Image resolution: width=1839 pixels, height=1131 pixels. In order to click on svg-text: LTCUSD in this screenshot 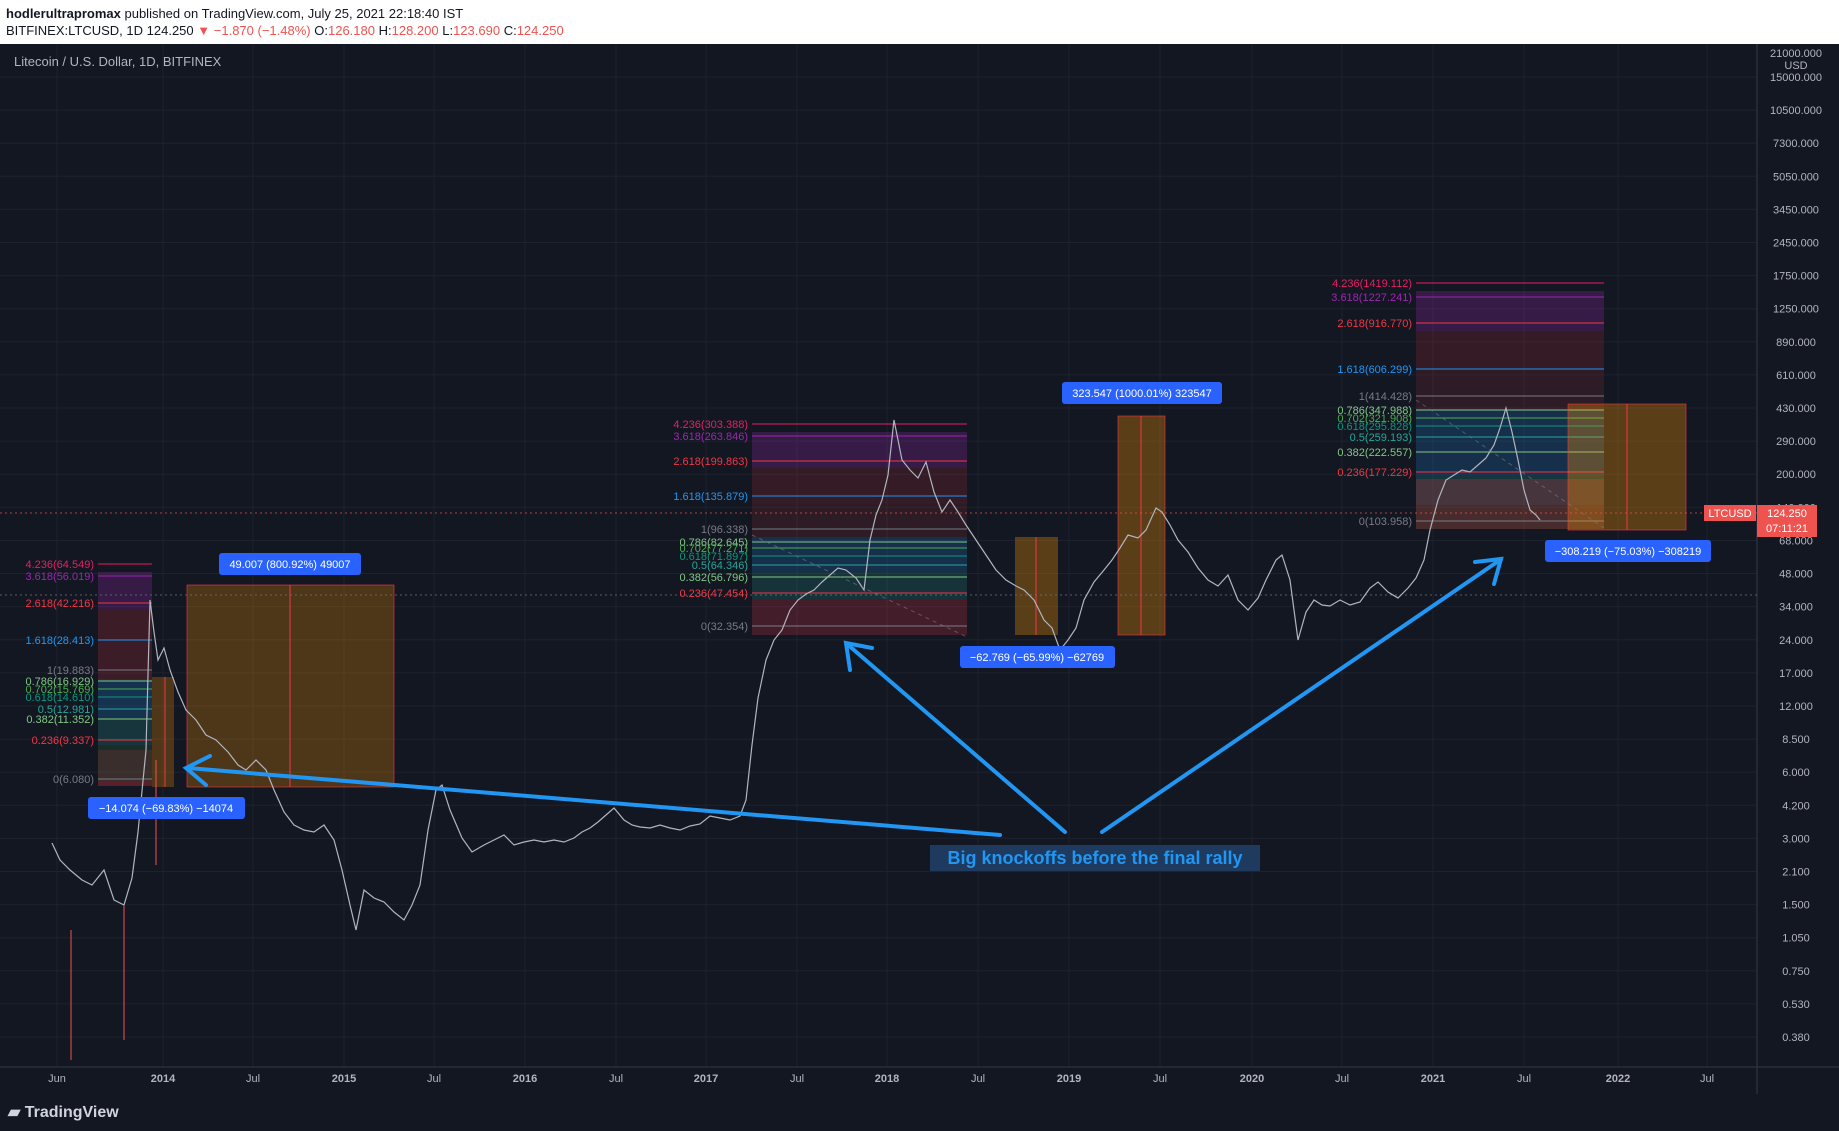, I will do `click(1729, 514)`.